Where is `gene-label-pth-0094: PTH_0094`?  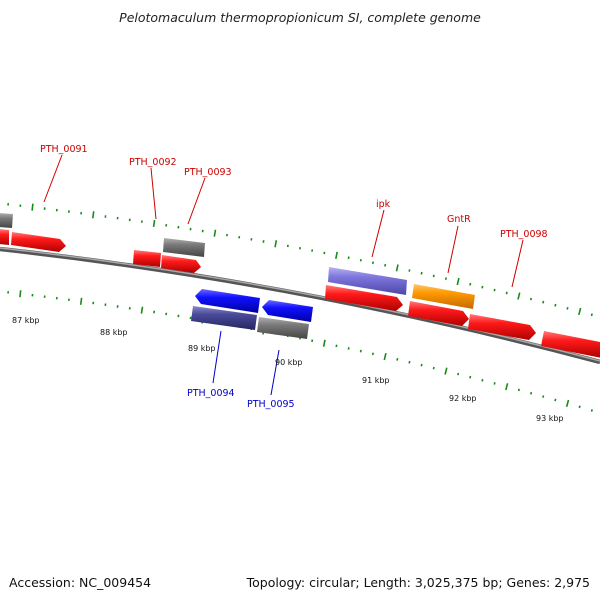 gene-label-pth-0094: PTH_0094 is located at coordinates (211, 393).